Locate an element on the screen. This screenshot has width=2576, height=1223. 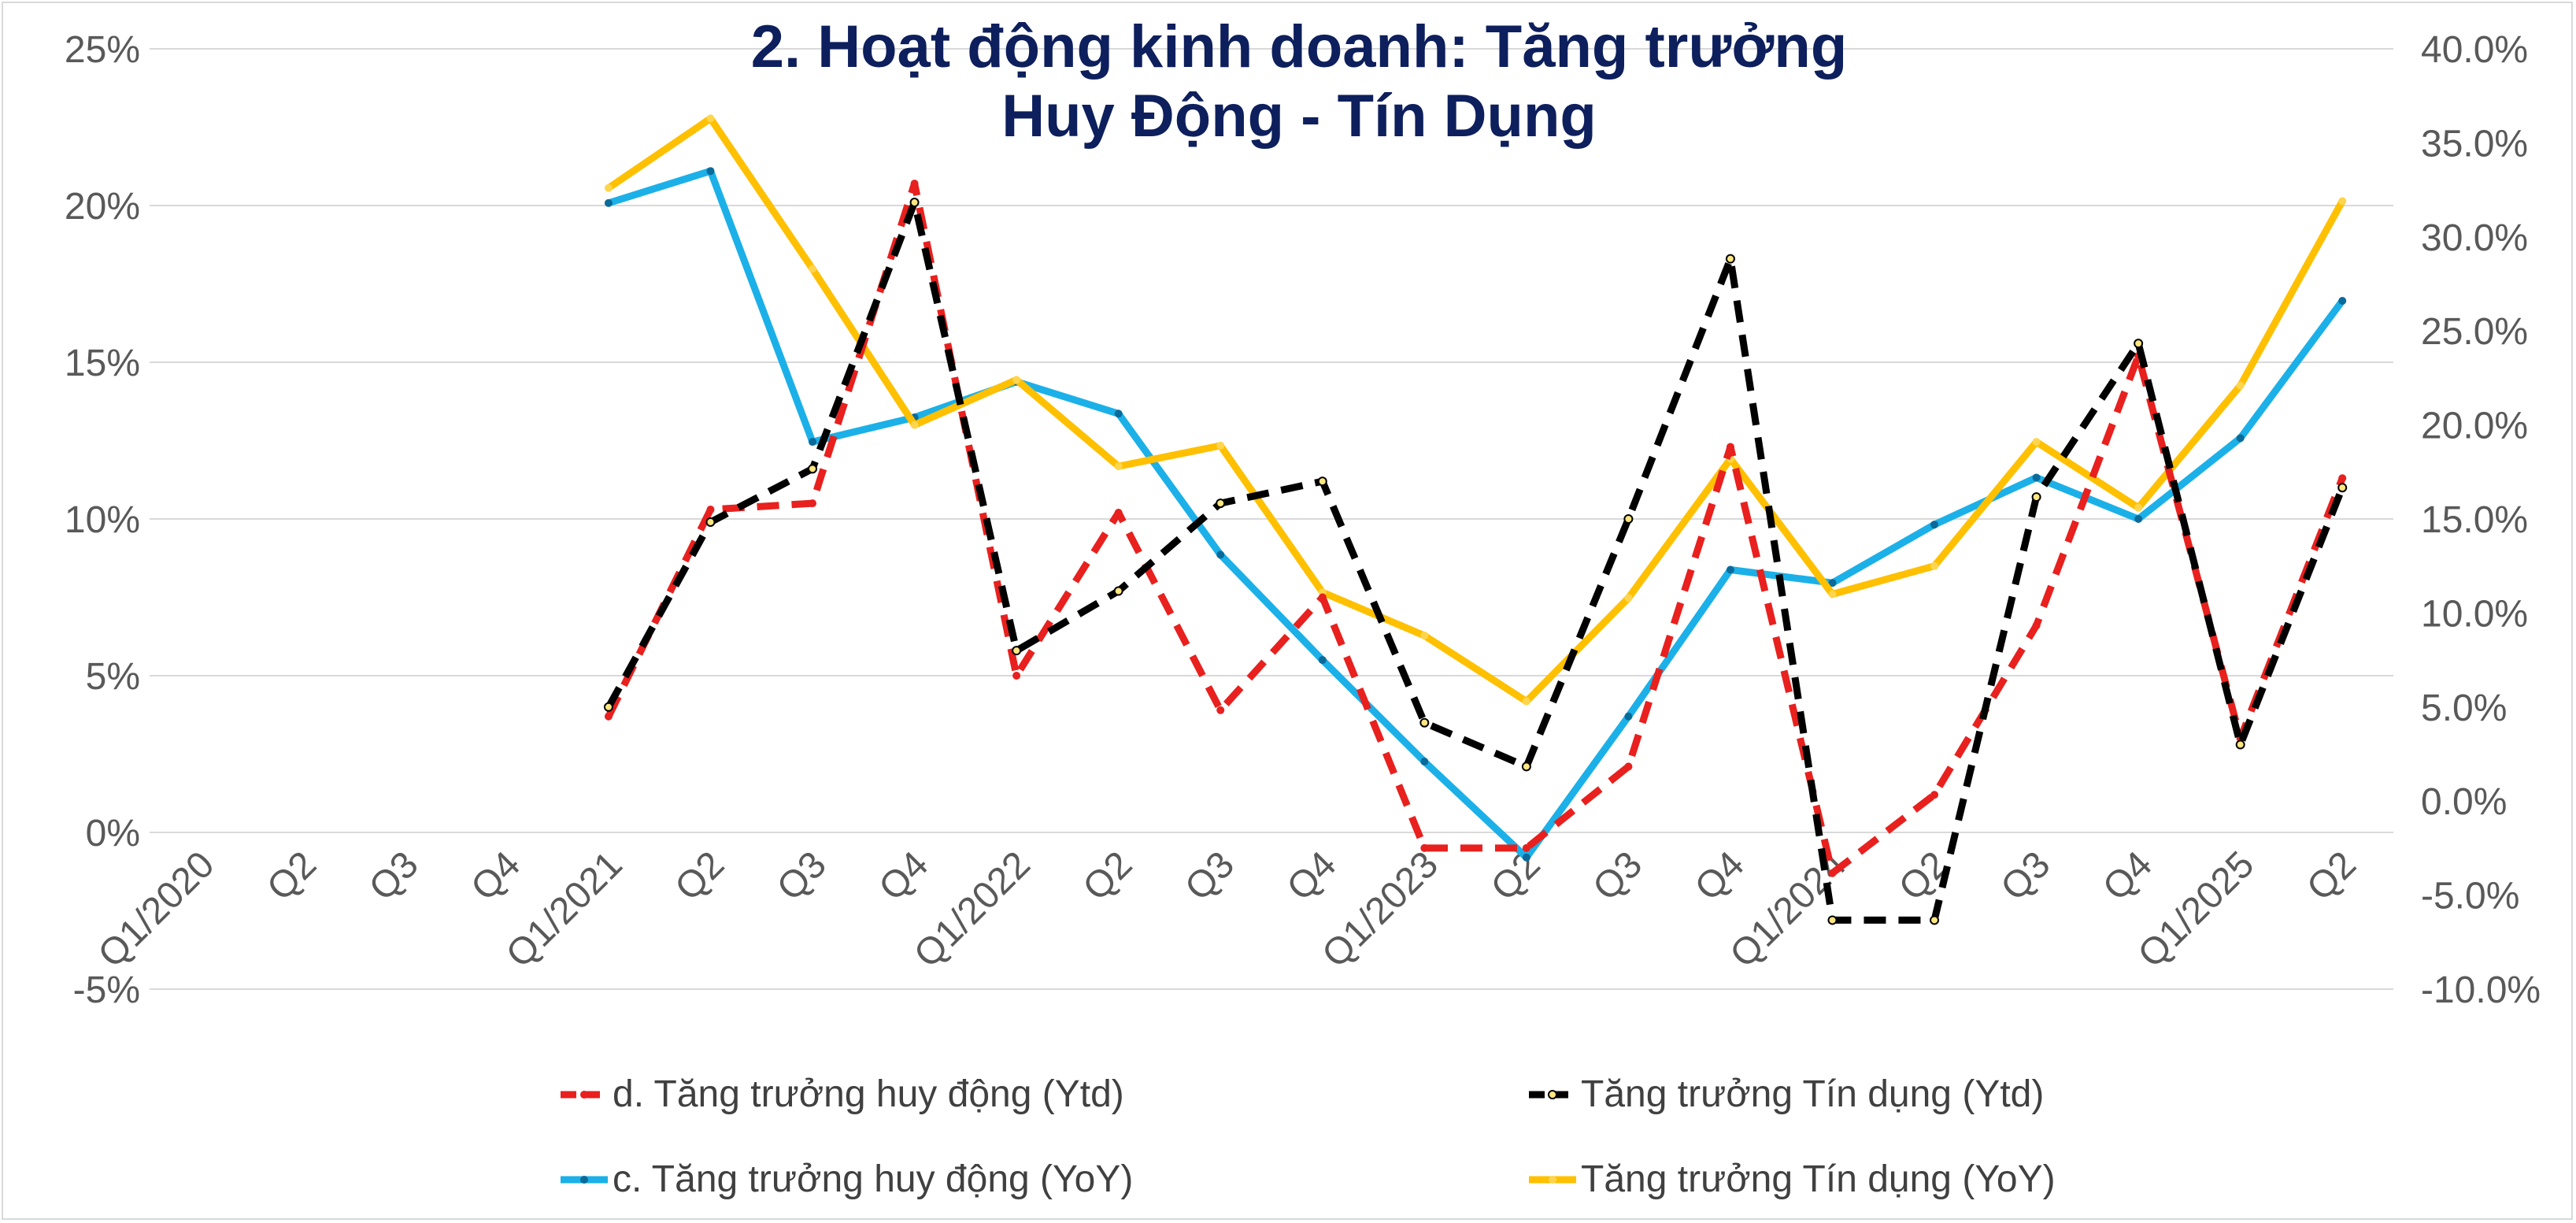
legend-item-mobilization-yoy: c. Tăng trưởng huy động (YoY) is located at coordinates (846, 1179).